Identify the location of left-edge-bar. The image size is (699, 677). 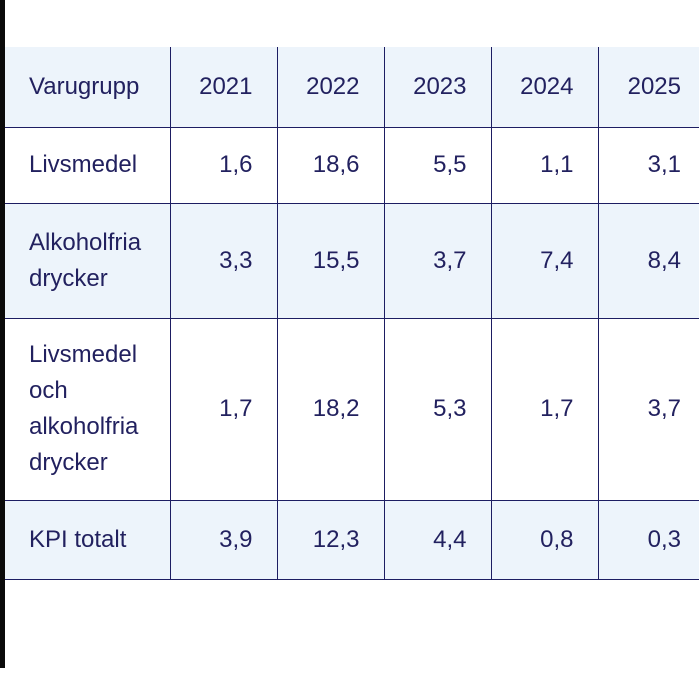
(2, 334).